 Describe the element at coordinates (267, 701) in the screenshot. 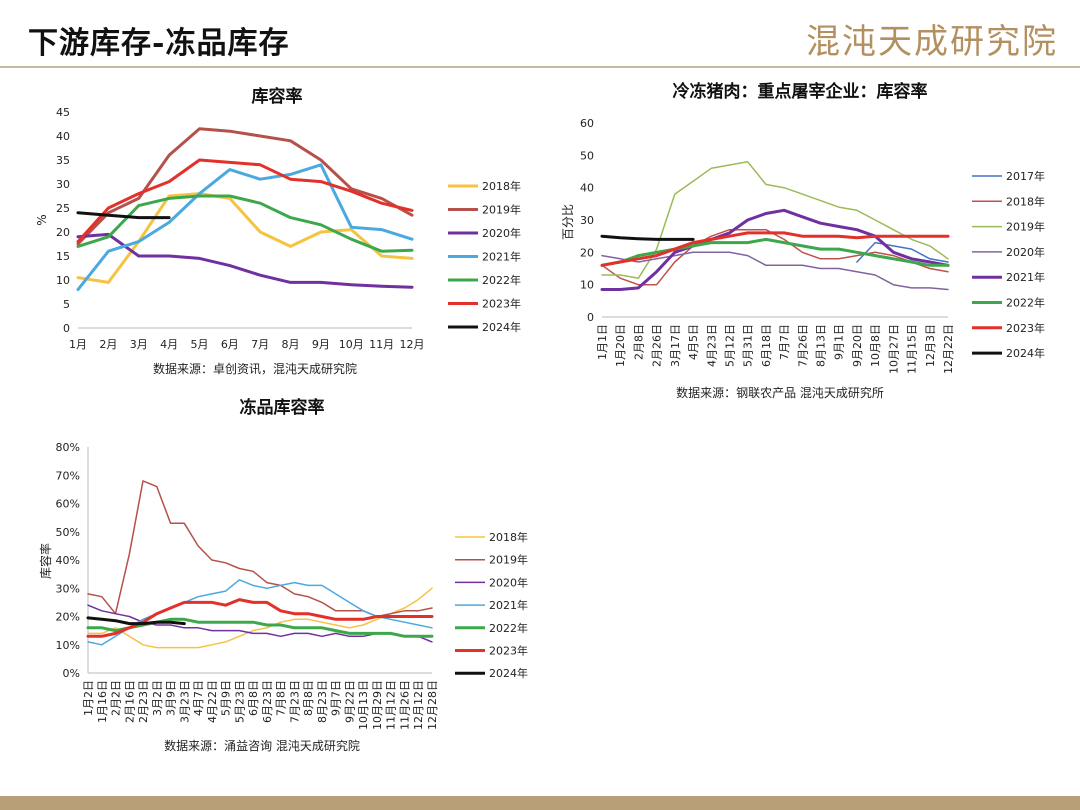

I see `x-tick-label: 6月23日` at that location.